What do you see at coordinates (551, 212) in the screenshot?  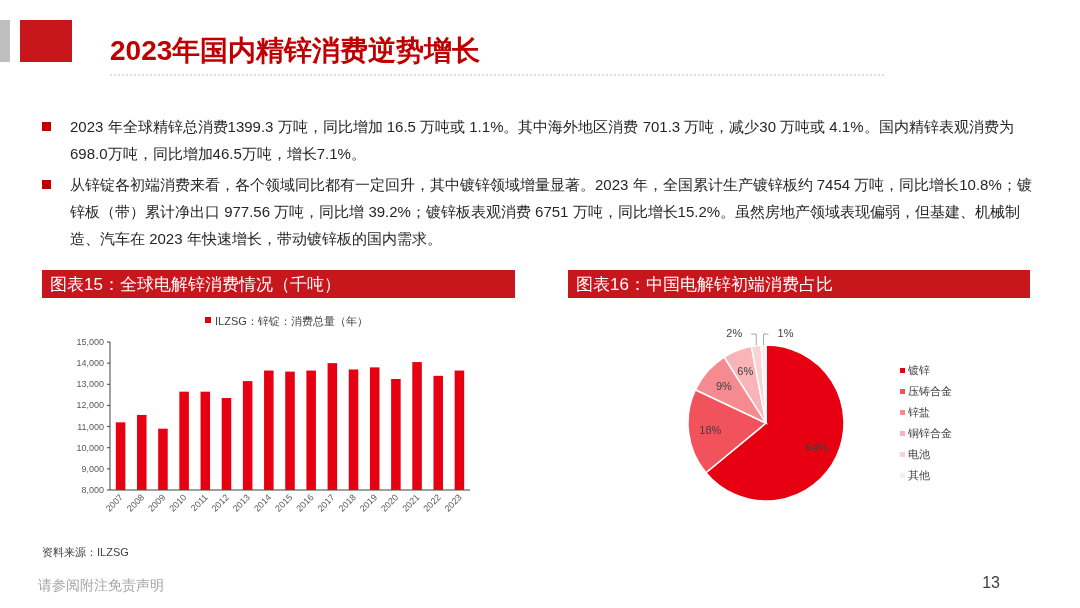 I see `text: 从锌锭各初端消费来看，各个领域同比都有一定回升，其中镀锌领域增量显著。2023 年，全国累计生产镀锌板约 7454 万吨，同比增长10.8%；镀锌板（带）累计净出口 977.56 万吨，同比增 39.2%；镀锌板表观消费 6751 万吨，同比增长15.2%。虽然房地产领域表现偏弱，但基建、机械制造、汽车在 2023 年快速增长，带动镀锌板的国内需求。` at bounding box center [551, 212].